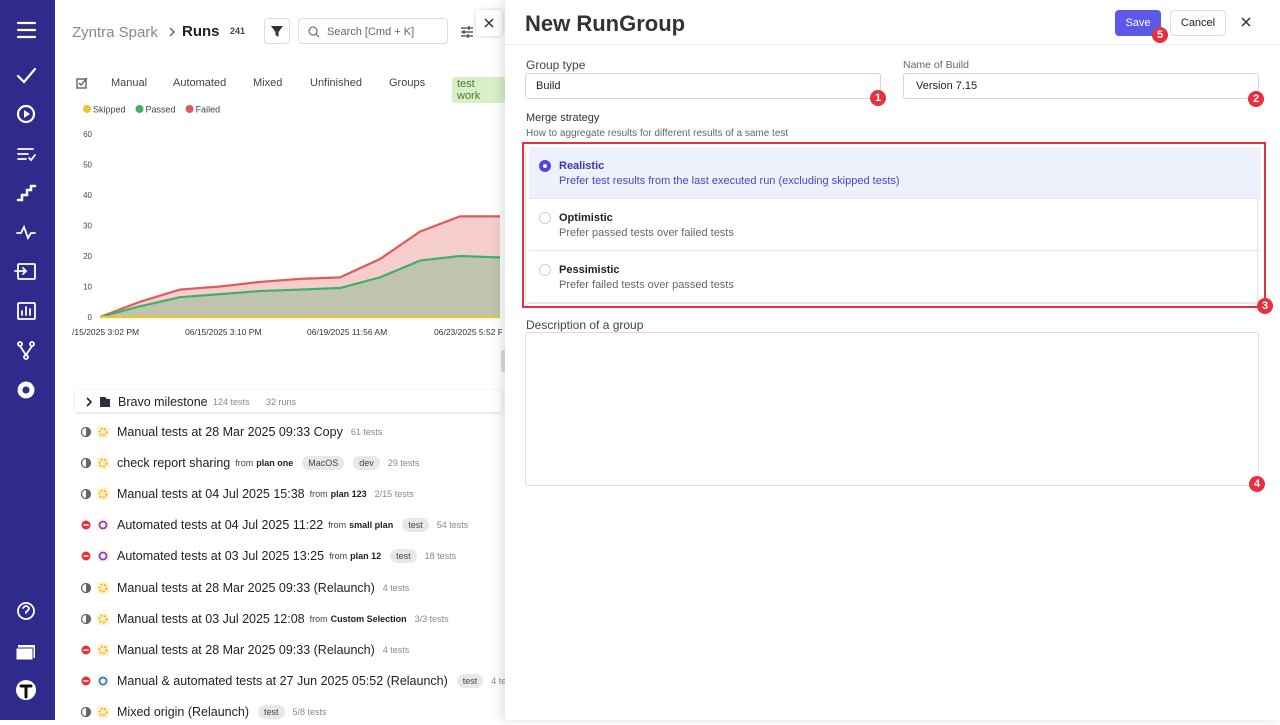 The image size is (1280, 725). What do you see at coordinates (703, 86) in the screenshot?
I see `group-type-select: Build` at bounding box center [703, 86].